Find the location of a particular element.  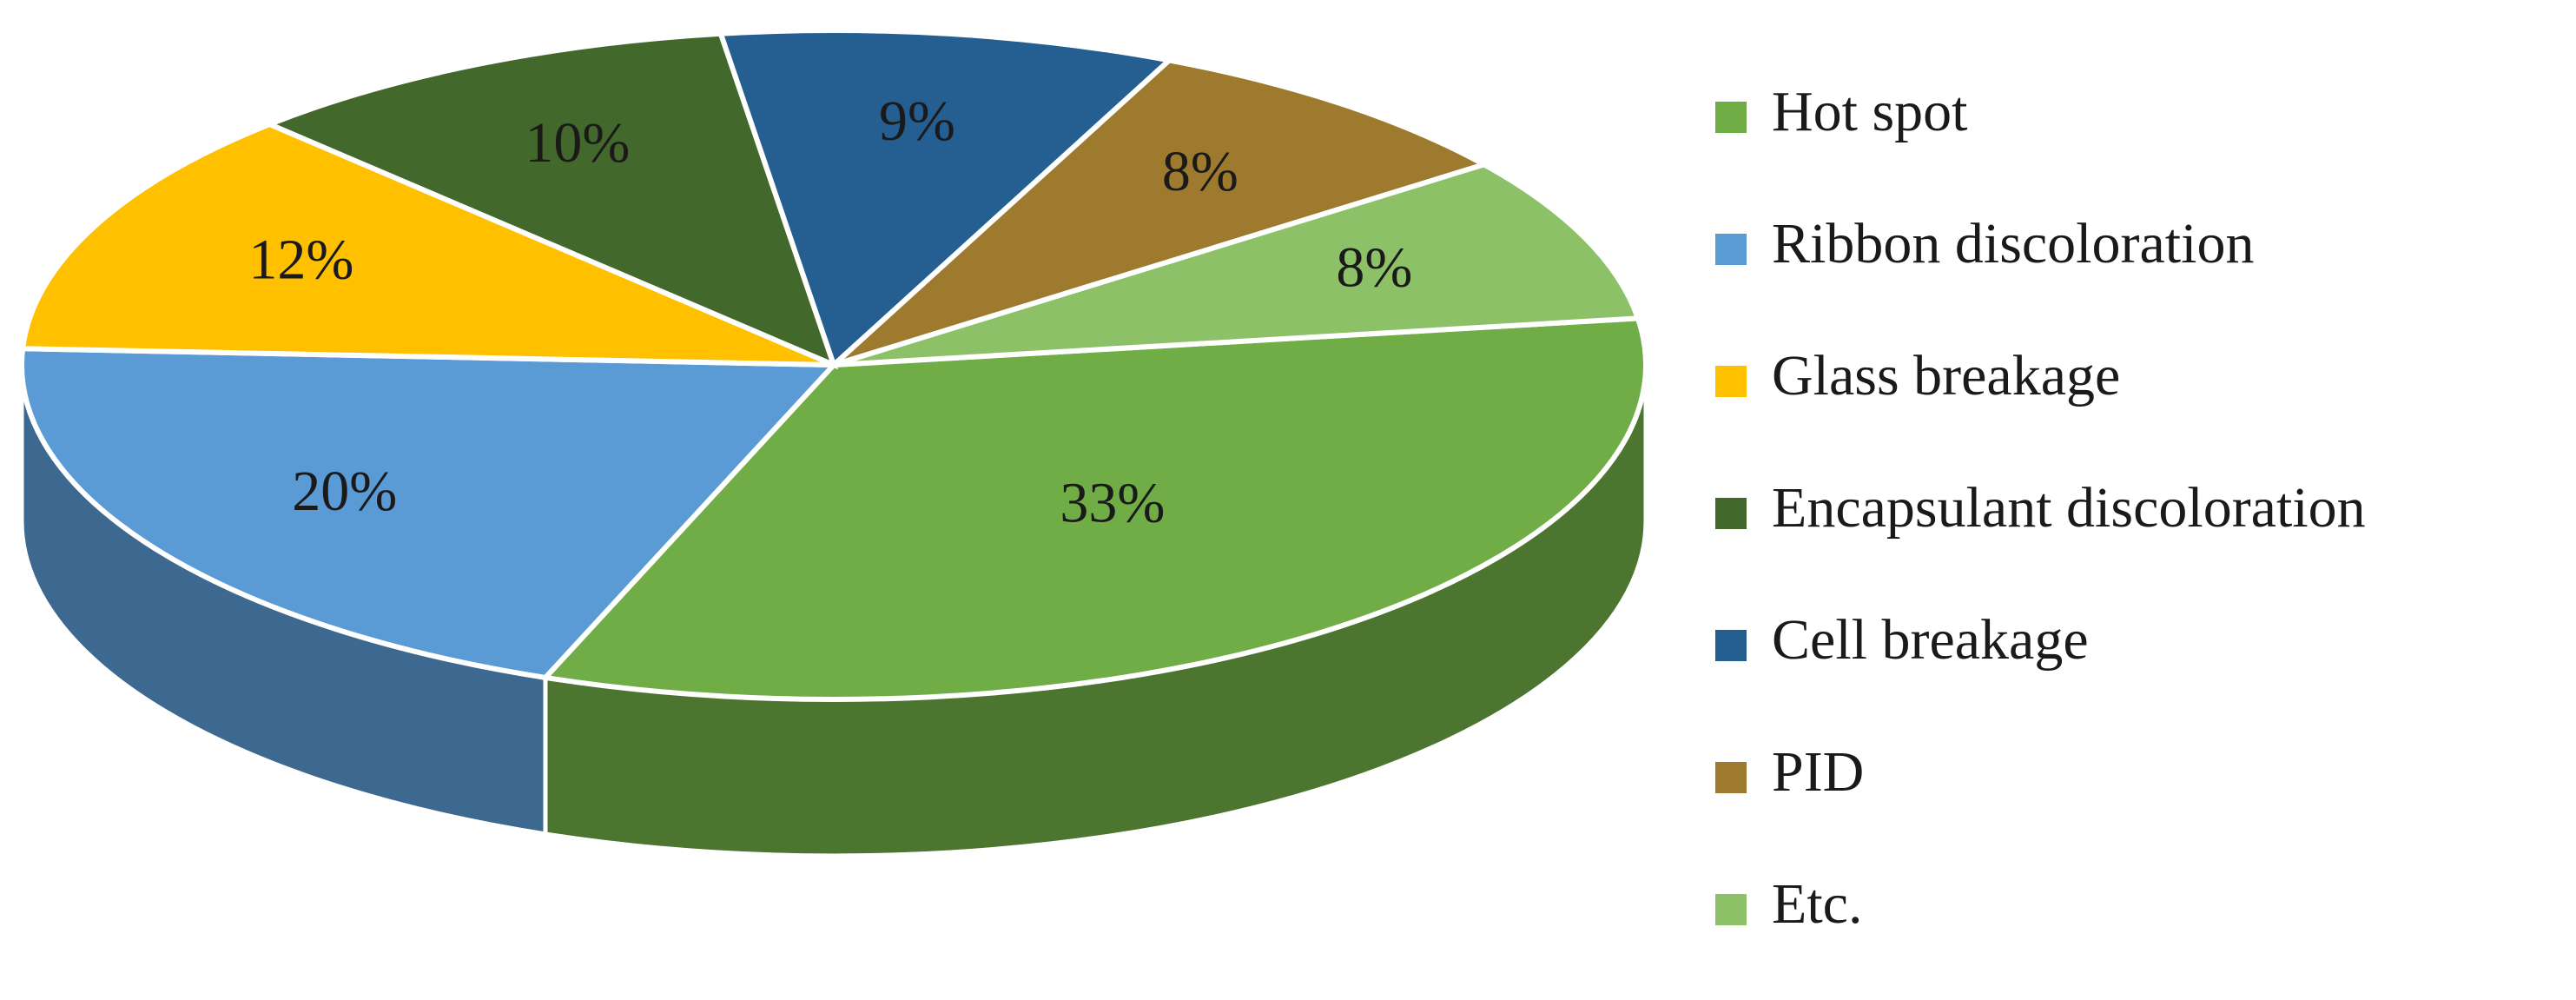

data-label: 12% is located at coordinates (301, 260).